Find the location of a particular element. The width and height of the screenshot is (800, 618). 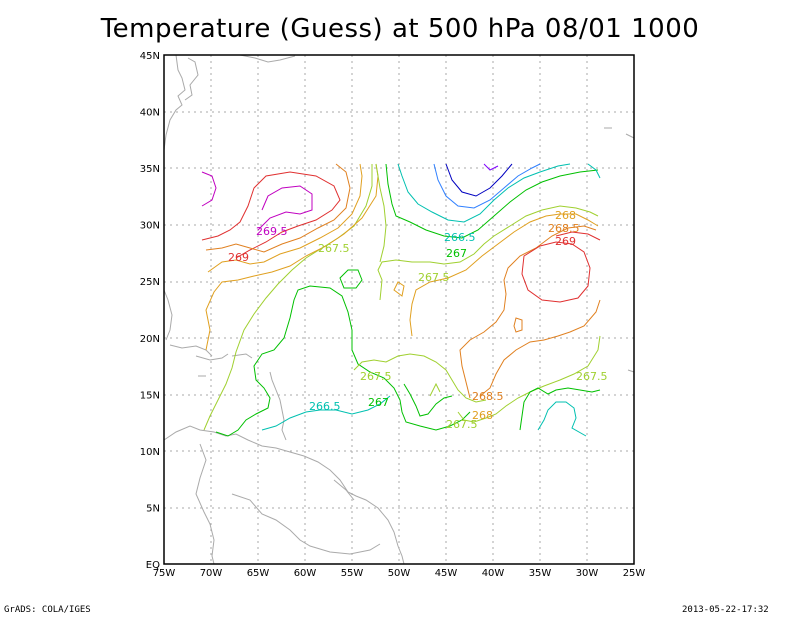

lat-tick-label: 20N is located at coordinates (150, 339).